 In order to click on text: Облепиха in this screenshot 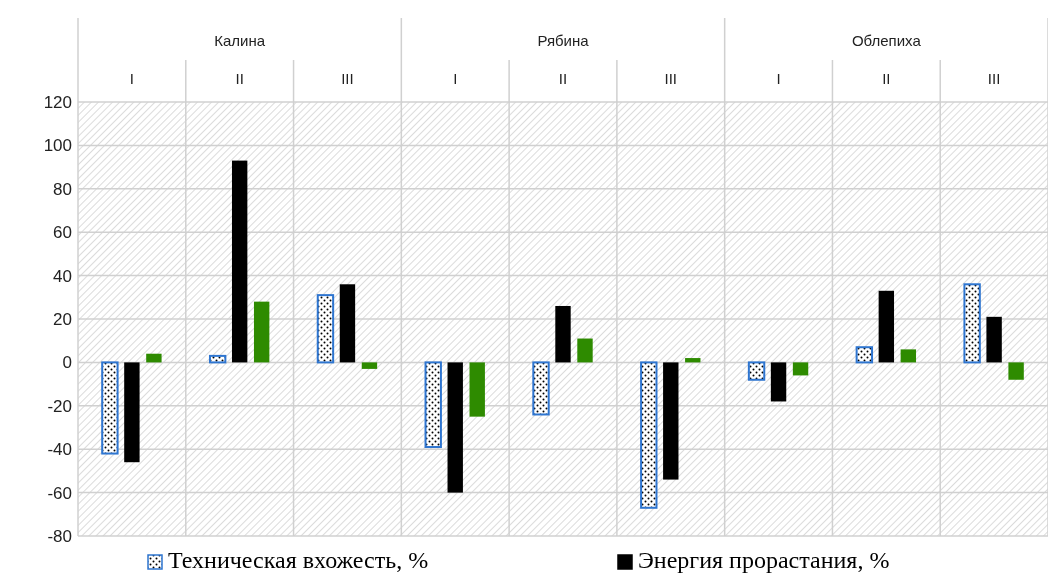, I will do `click(886, 40)`.